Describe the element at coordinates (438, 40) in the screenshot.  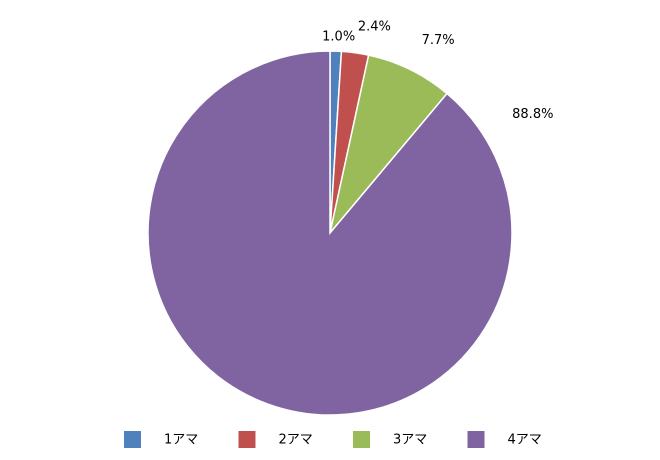
I see `data-label: 7.7%` at that location.